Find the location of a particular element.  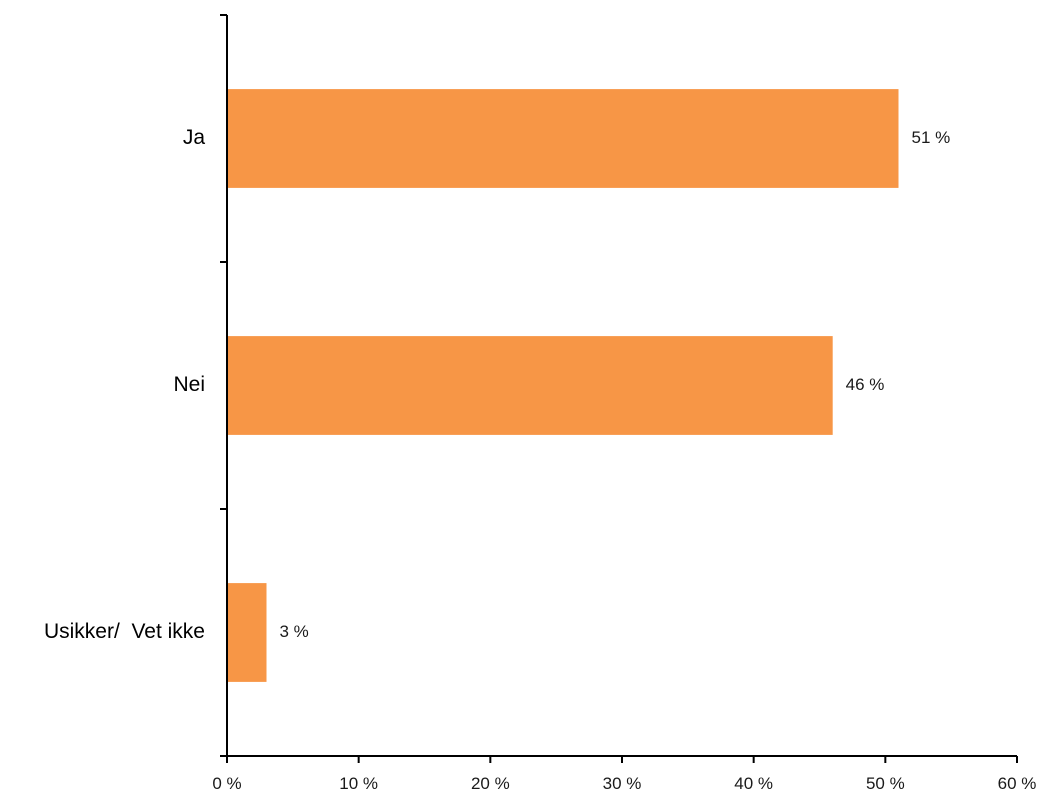

x-tick-label: 30 % is located at coordinates (622, 783).